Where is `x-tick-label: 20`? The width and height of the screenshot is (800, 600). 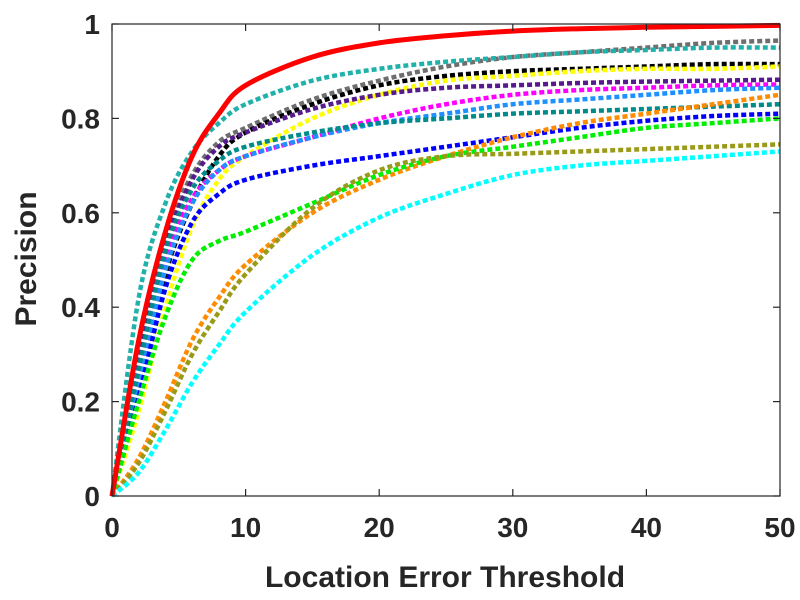
x-tick-label: 20 is located at coordinates (379, 527).